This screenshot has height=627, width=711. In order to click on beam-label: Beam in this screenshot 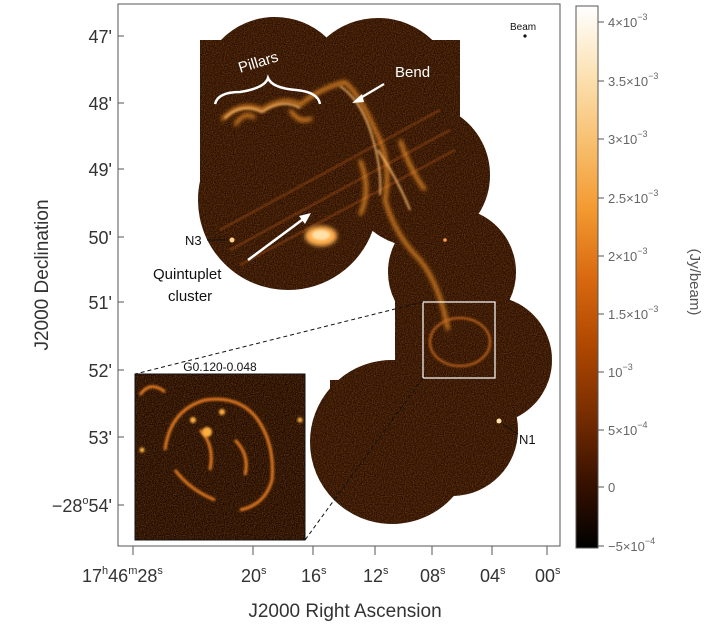, I will do `click(523, 27)`.